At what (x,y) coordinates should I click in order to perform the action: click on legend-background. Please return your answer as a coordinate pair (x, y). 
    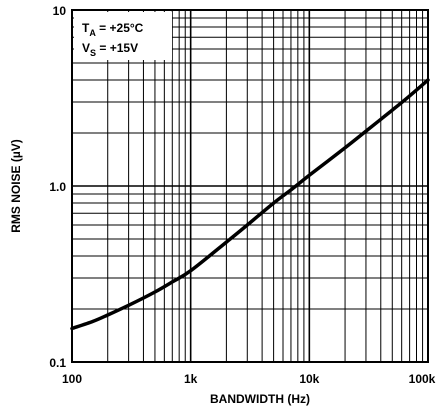
    Looking at the image, I should click on (123, 36).